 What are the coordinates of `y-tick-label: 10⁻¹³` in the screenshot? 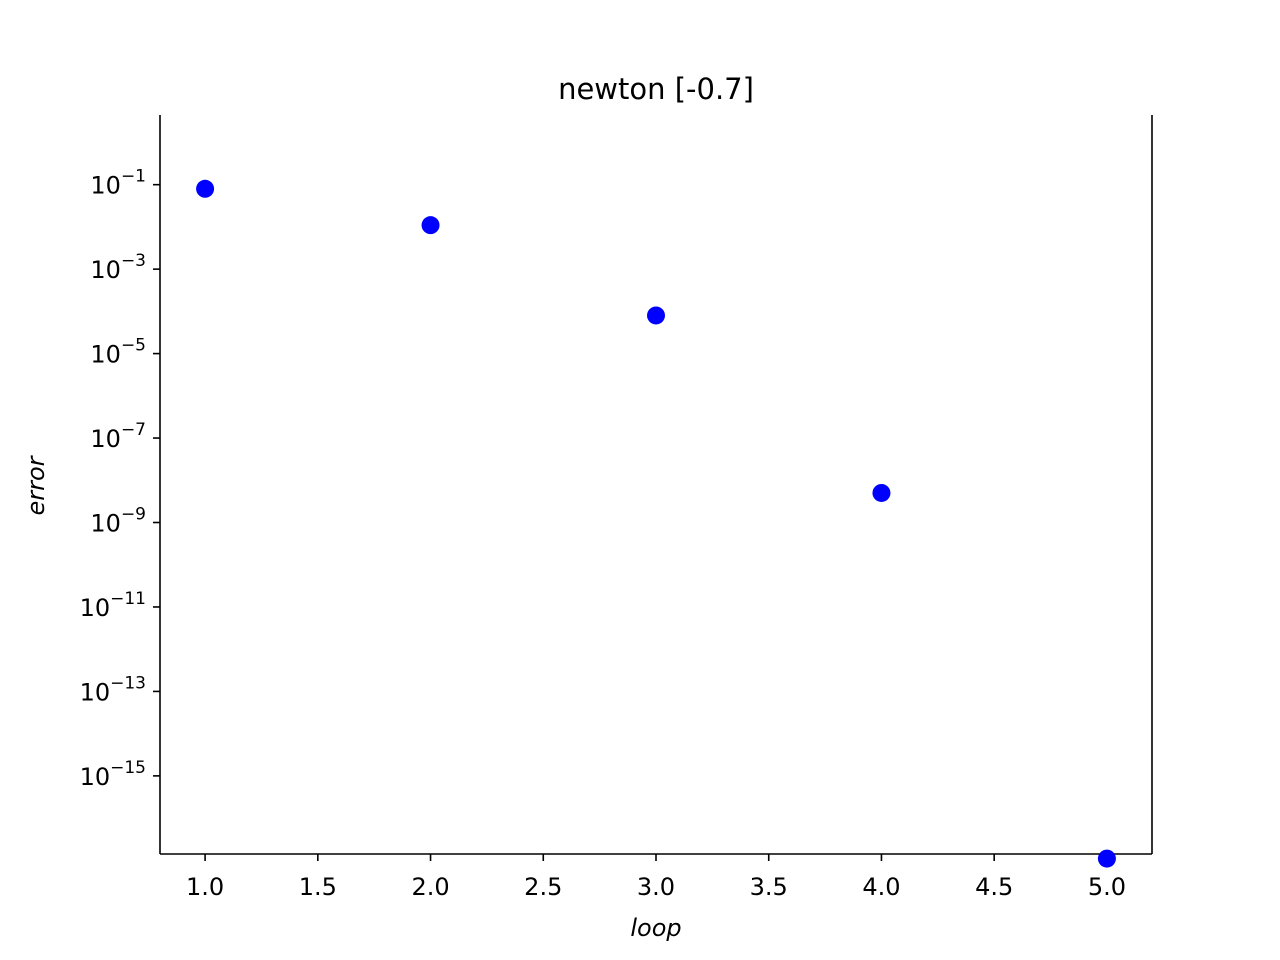 It's located at (113, 689).